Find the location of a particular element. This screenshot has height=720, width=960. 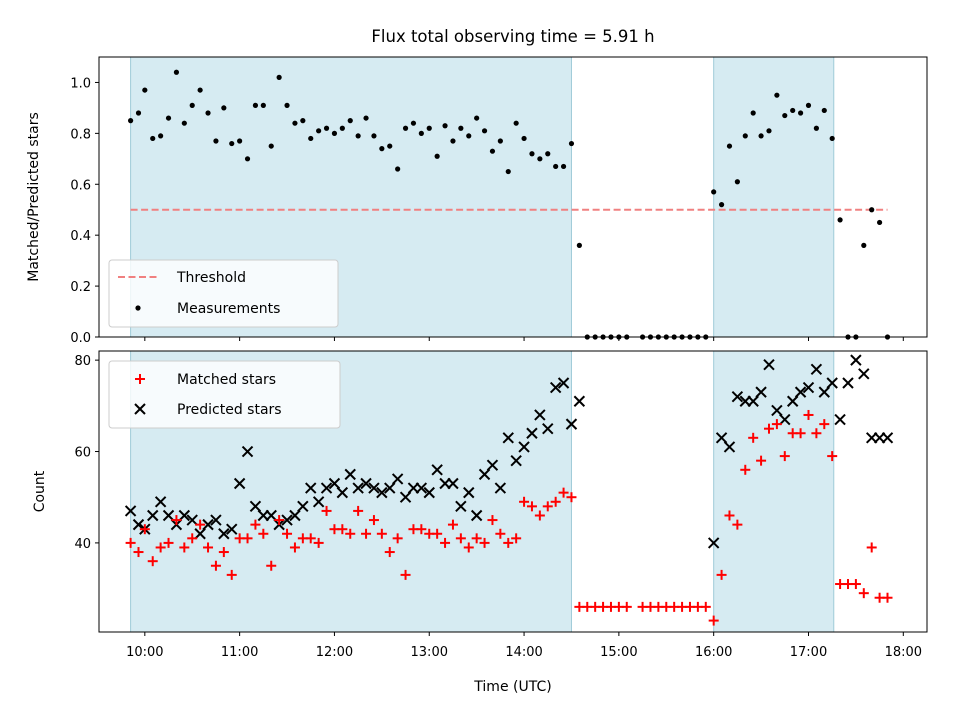

top-y-tick-label: 0.8 is located at coordinates (80, 134).